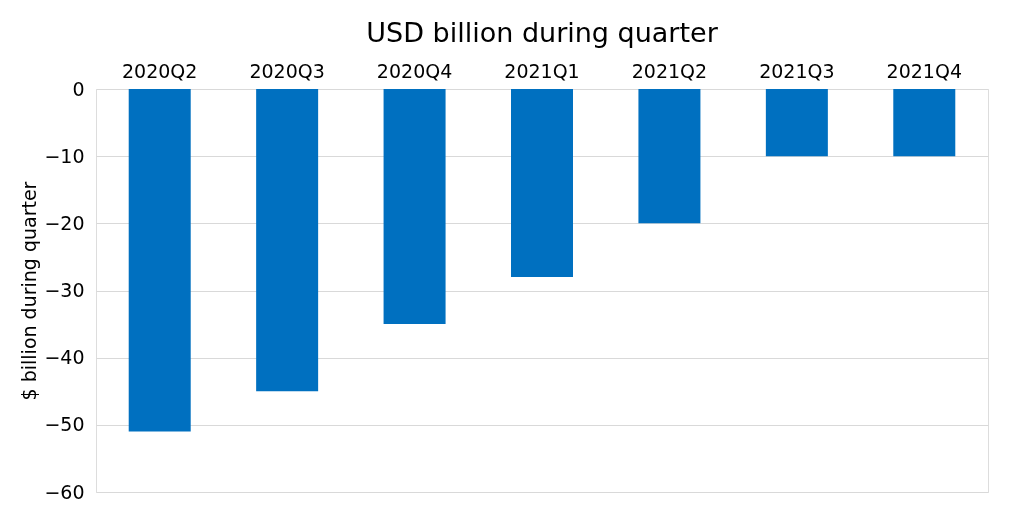  Describe the element at coordinates (64, 424) in the screenshot. I see `y-tick-label: −50` at that location.